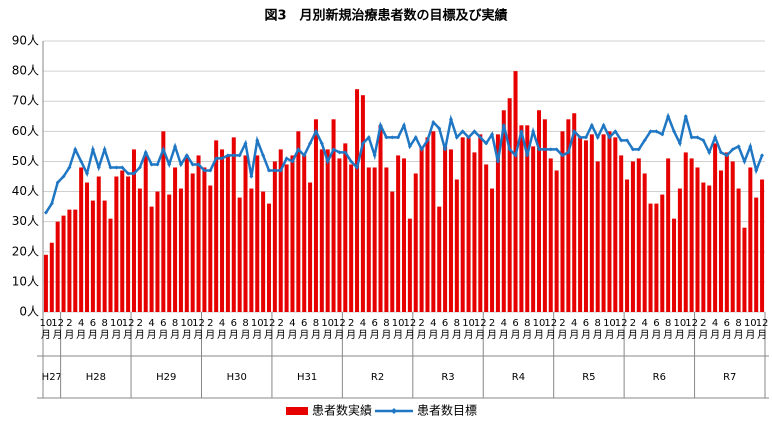 The width and height of the screenshot is (772, 430). I want to click on y-tick-label: 90人, so click(25, 41).